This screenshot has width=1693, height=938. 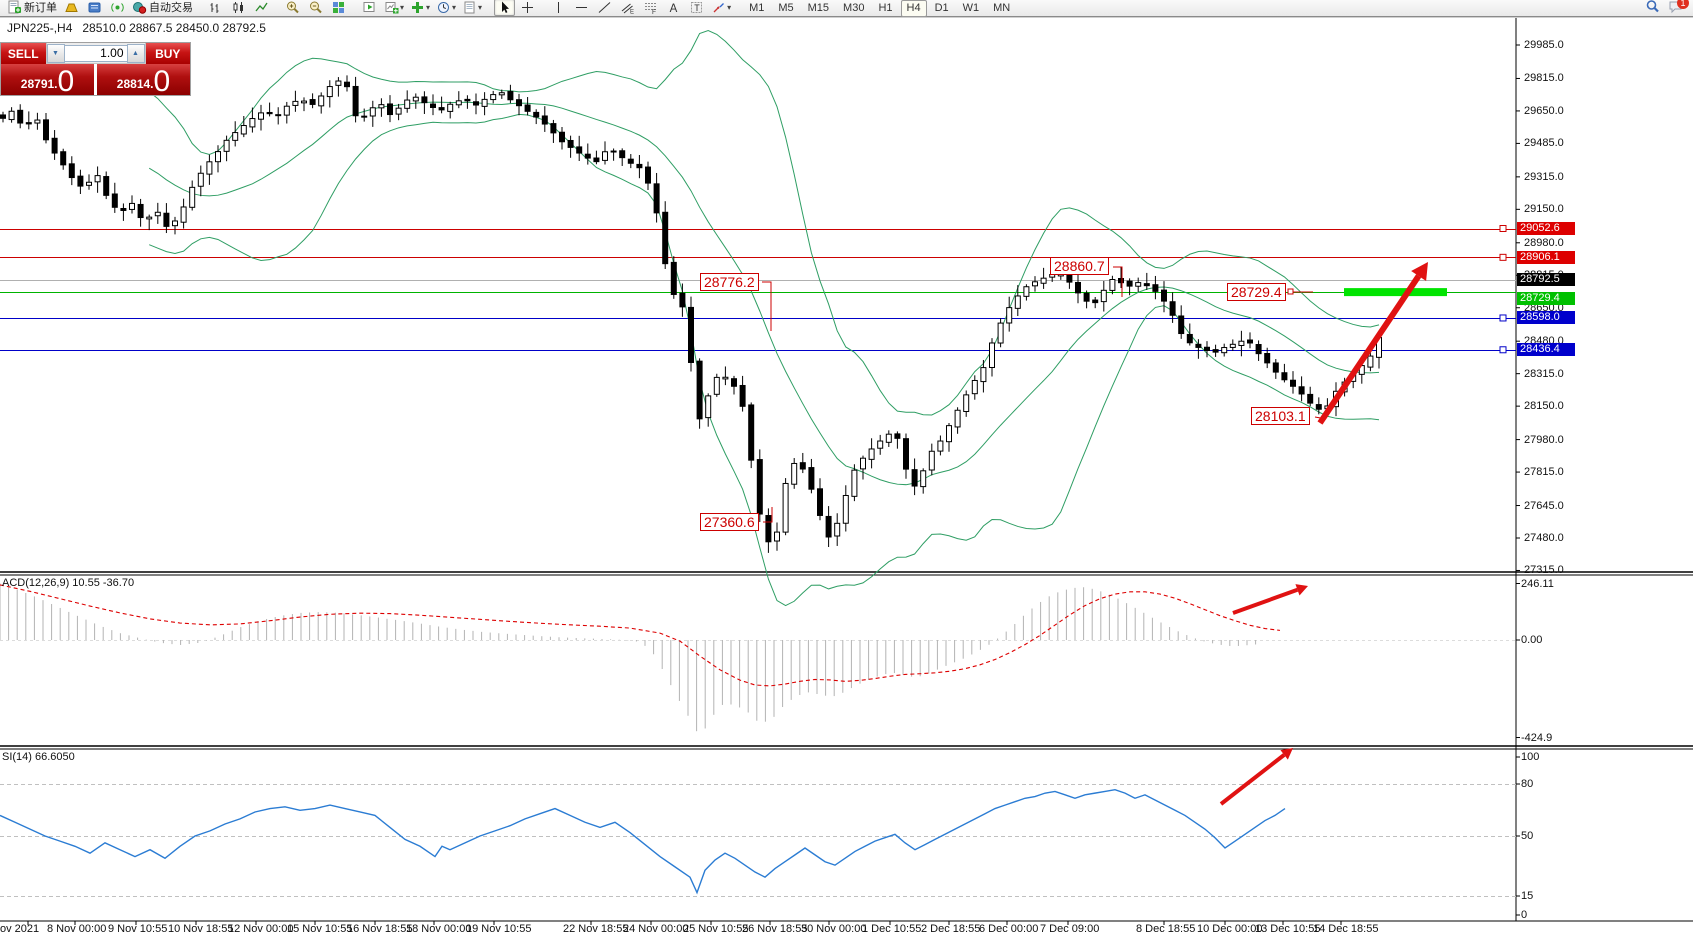 I want to click on equidistant-channel-button: E, so click(x=627, y=8).